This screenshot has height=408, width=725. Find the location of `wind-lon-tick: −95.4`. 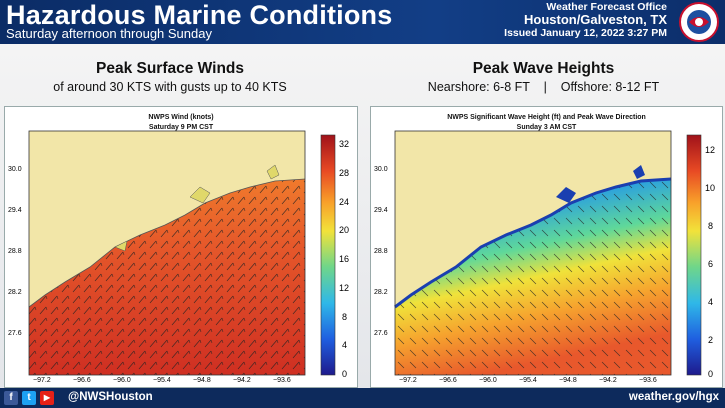

wind-lon-tick: −95.4 is located at coordinates (162, 380).